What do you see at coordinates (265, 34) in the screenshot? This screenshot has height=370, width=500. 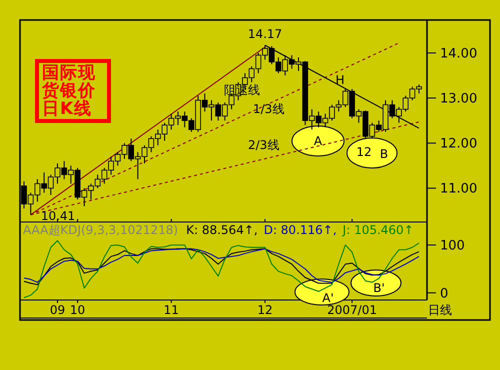 I see `annotation: 14.17` at bounding box center [265, 34].